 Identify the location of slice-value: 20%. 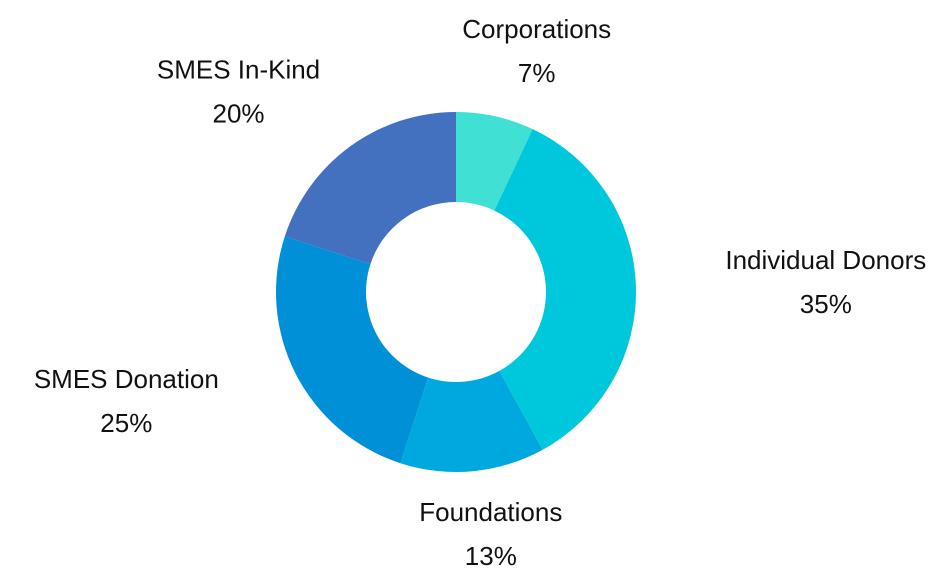
(238, 114).